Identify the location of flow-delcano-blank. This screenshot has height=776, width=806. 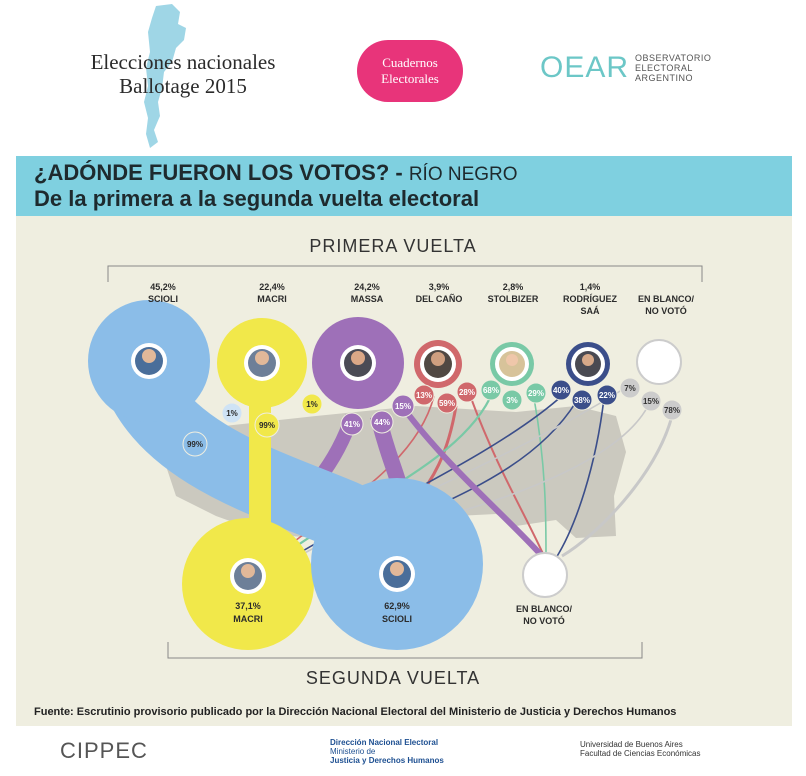
(507, 477).